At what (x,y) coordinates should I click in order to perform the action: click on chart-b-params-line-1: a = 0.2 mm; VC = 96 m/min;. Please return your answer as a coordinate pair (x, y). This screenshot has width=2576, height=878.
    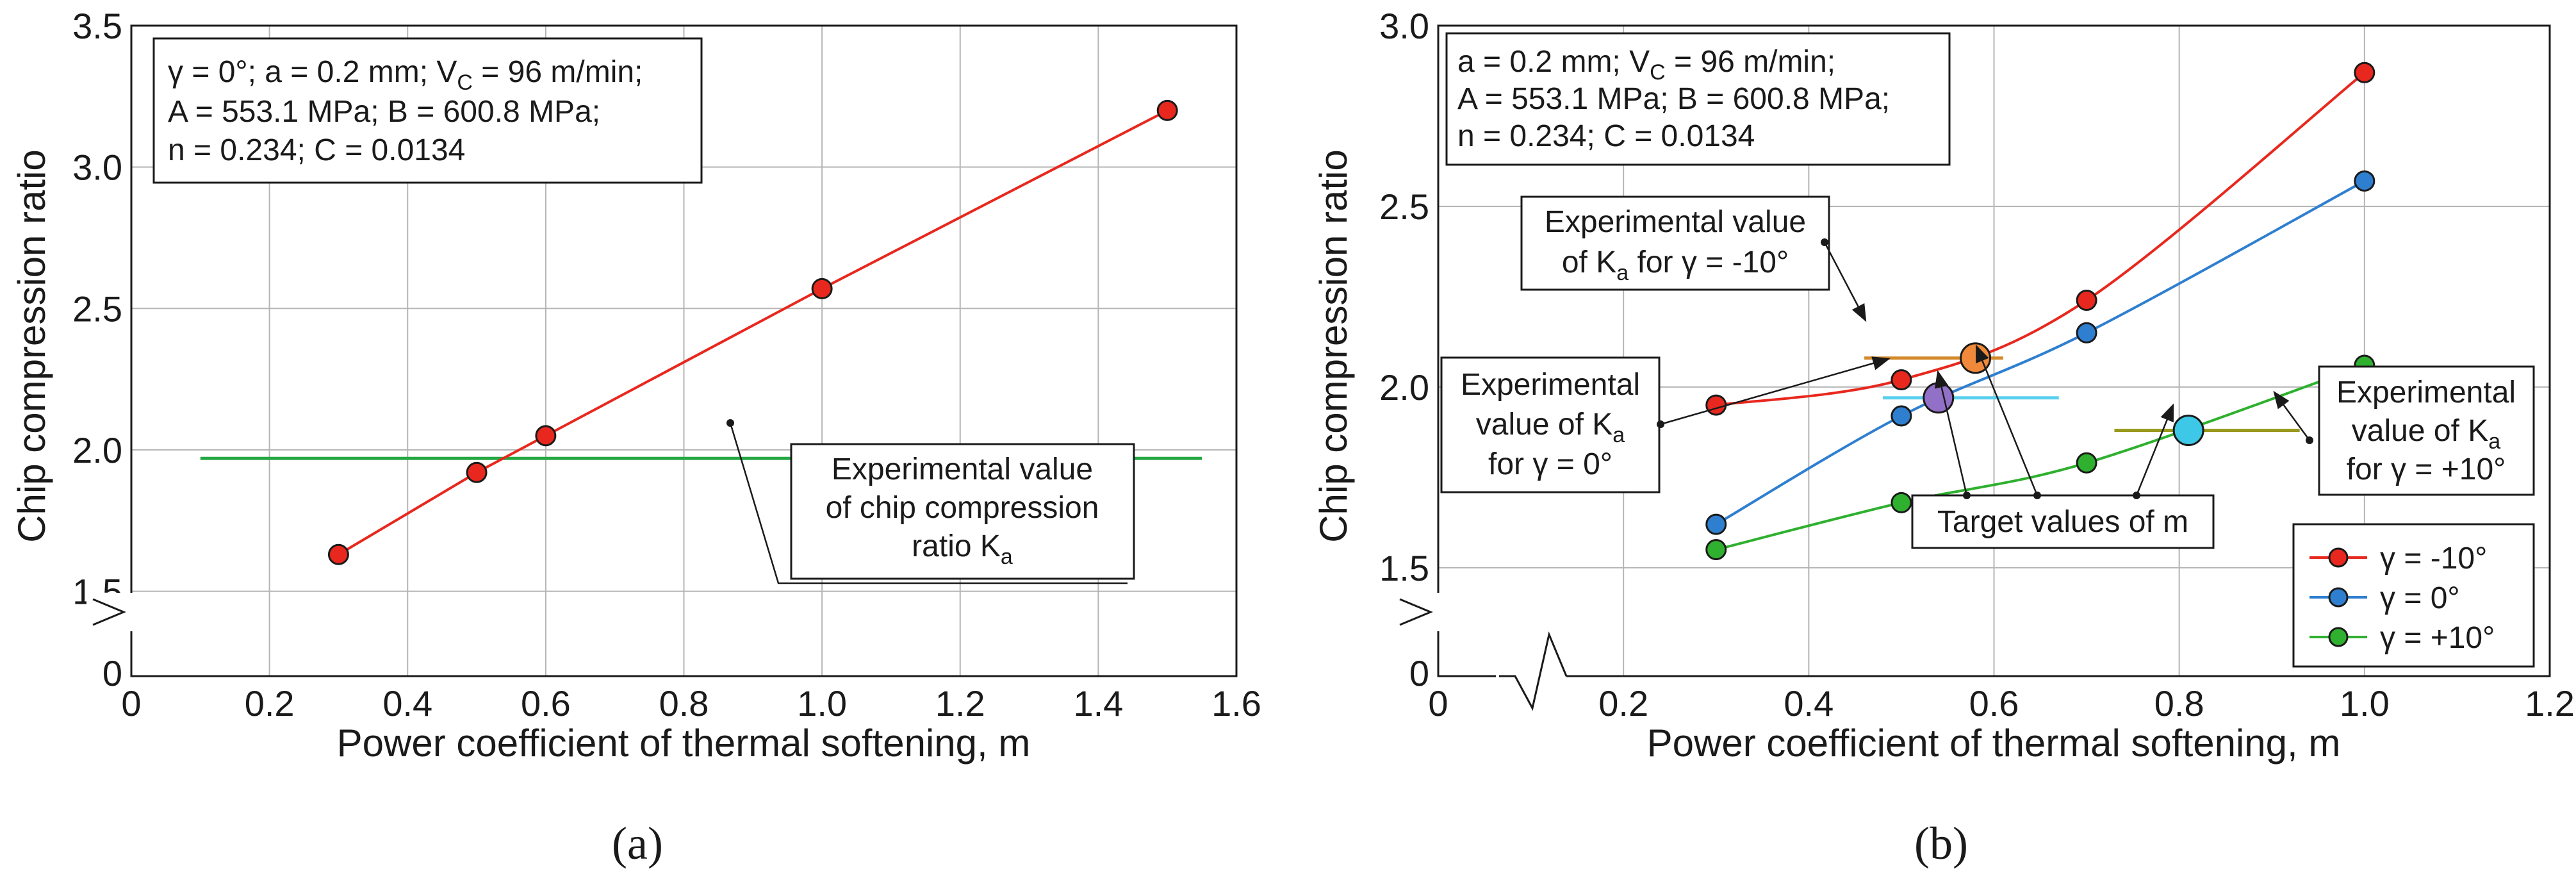
    Looking at the image, I should click on (1646, 65).